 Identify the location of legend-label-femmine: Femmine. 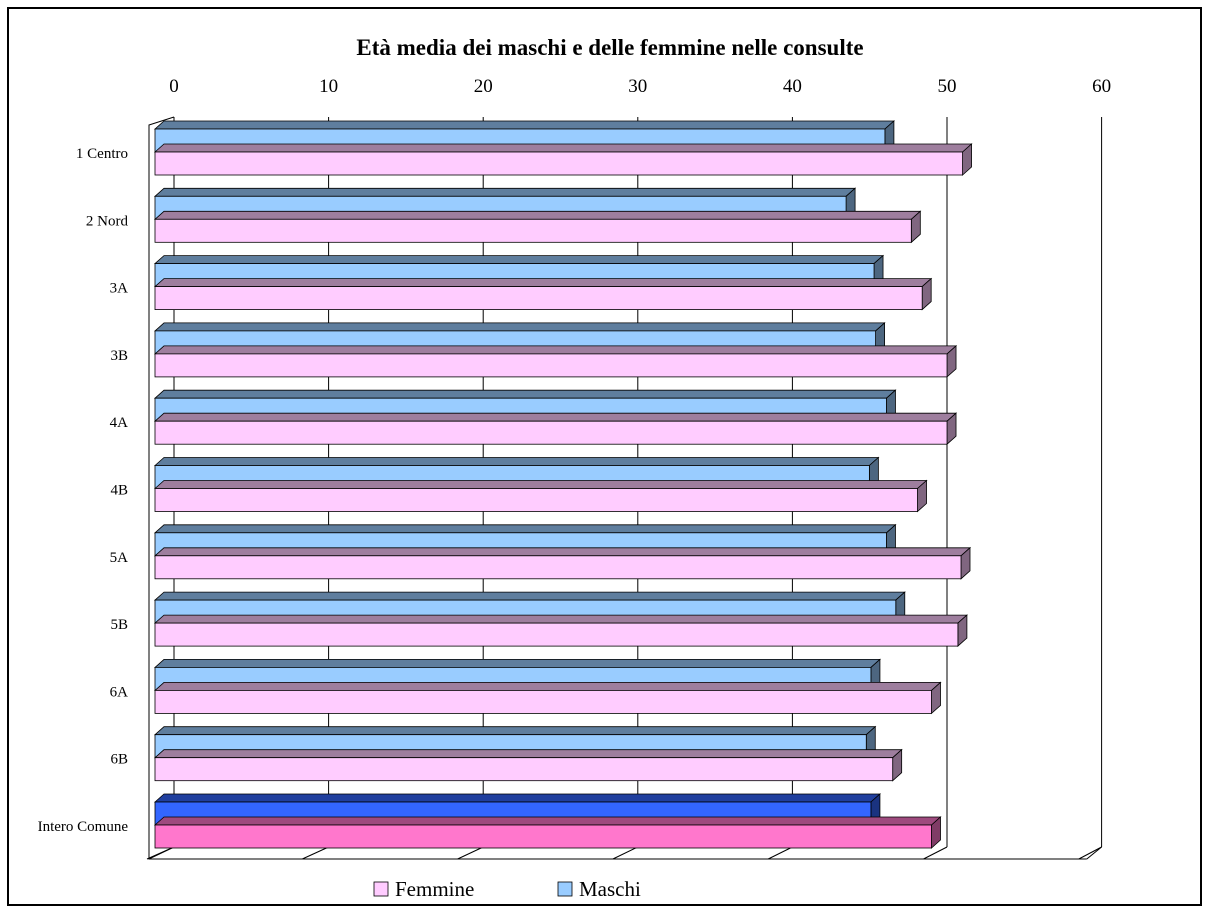
(434, 889).